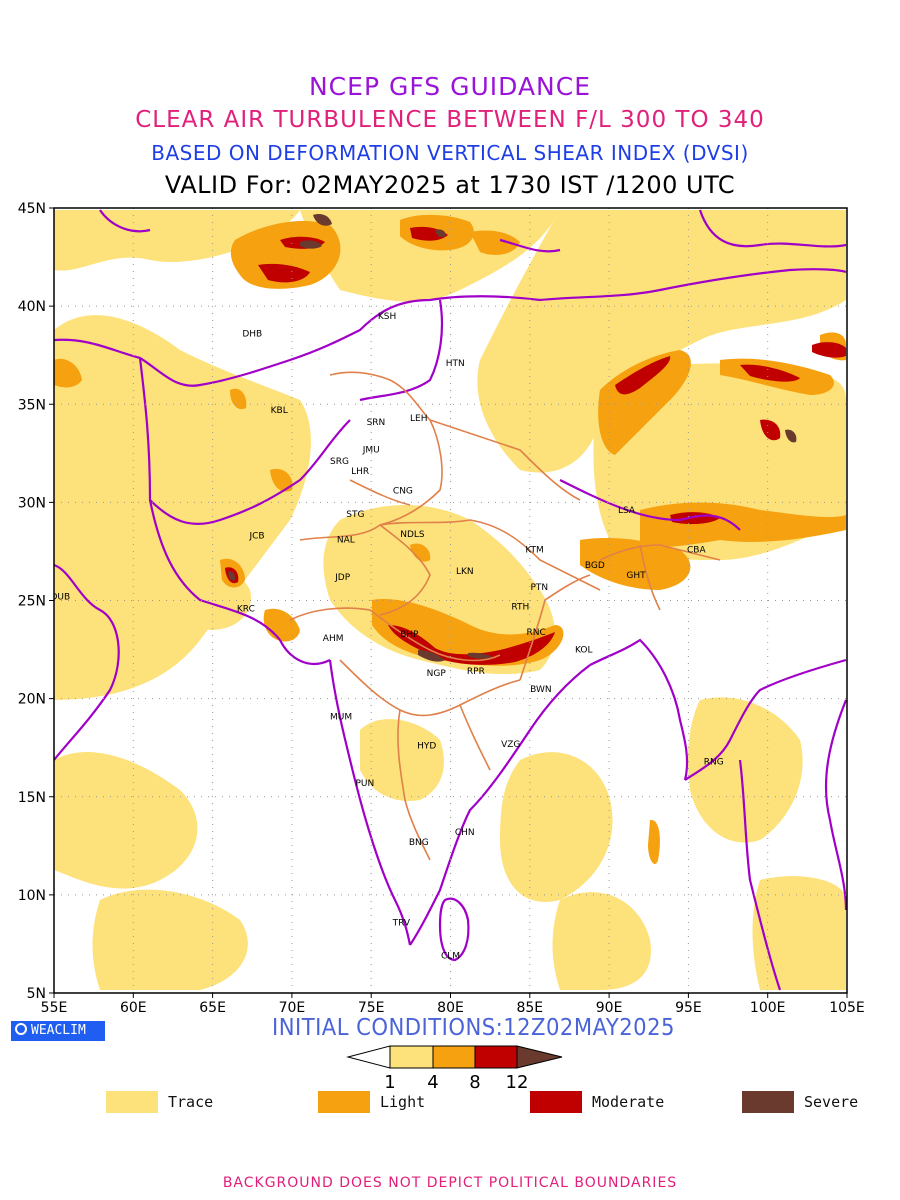 This screenshot has height=1200, width=900. Describe the element at coordinates (454, 1069) in the screenshot. I see `colorbar: 1 4 8 12` at that location.